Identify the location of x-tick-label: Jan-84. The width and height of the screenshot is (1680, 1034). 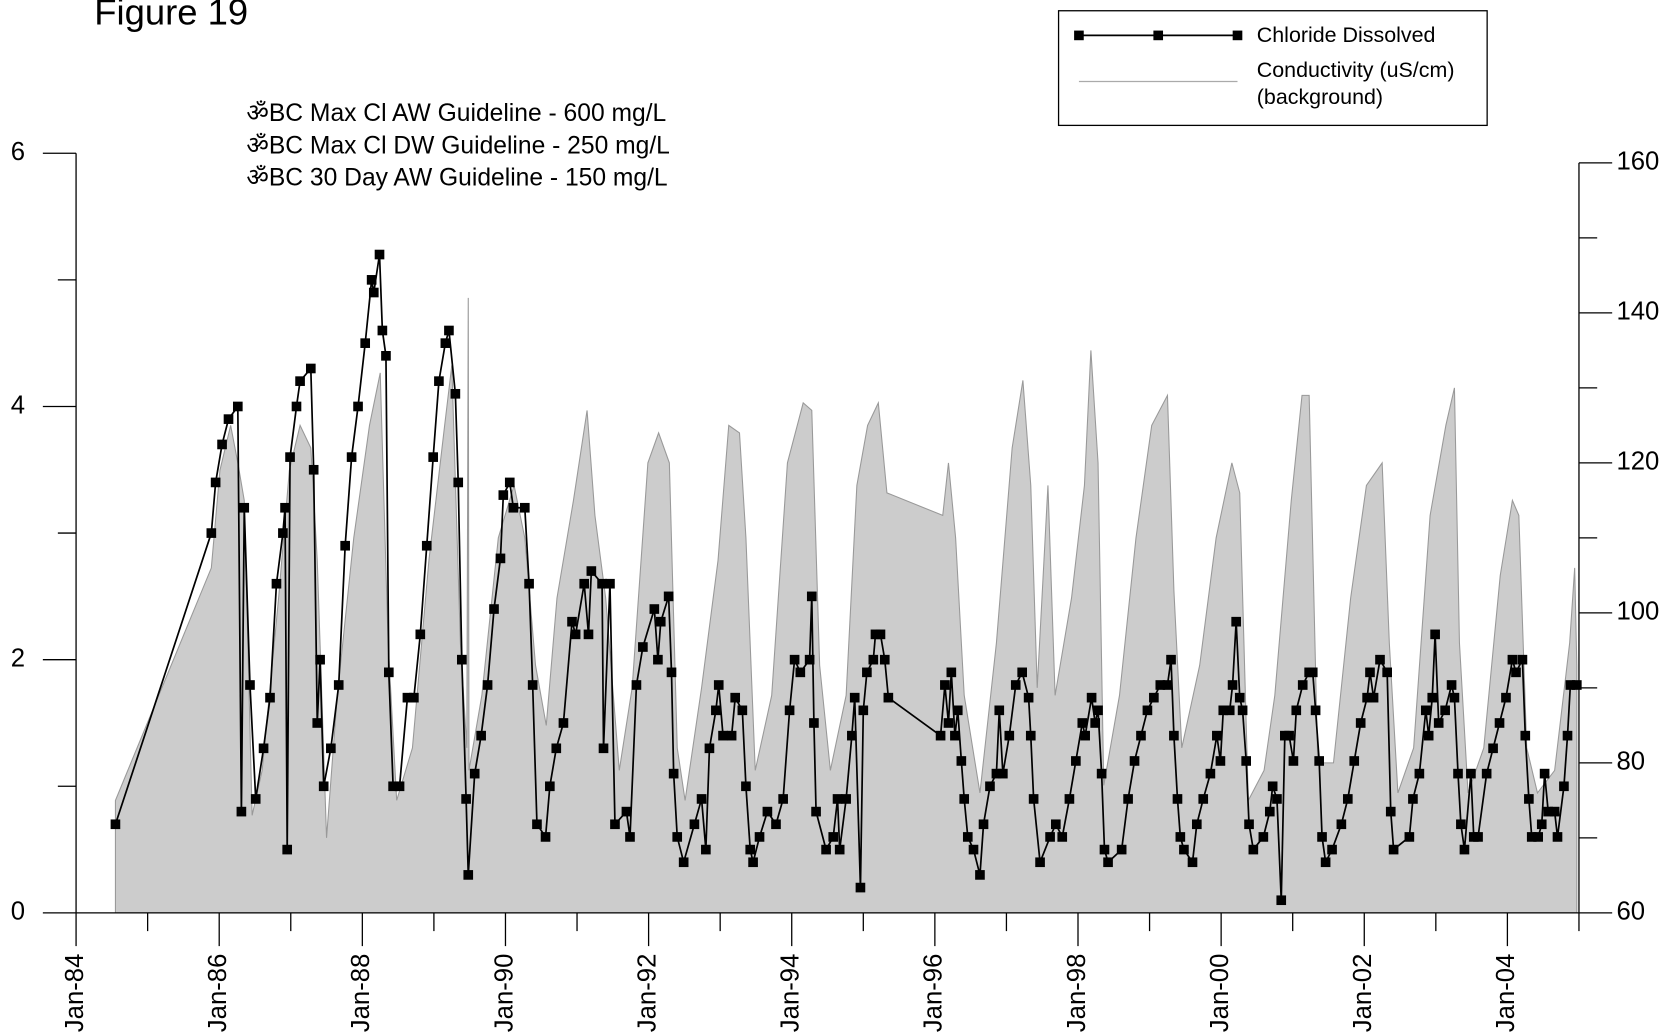
(75, 993).